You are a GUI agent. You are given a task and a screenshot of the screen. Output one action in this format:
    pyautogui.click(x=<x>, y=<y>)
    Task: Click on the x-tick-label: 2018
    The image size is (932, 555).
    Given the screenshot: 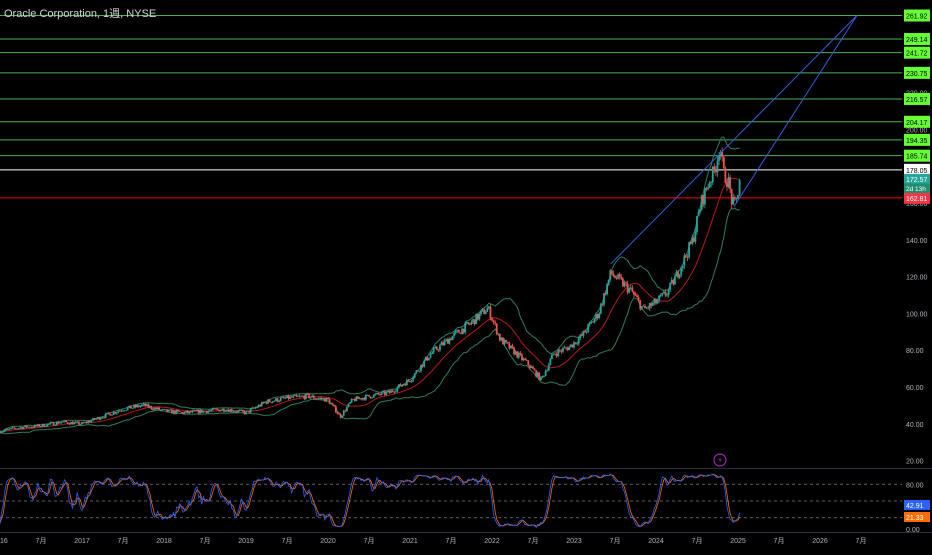 What is the action you would take?
    pyautogui.click(x=164, y=541)
    